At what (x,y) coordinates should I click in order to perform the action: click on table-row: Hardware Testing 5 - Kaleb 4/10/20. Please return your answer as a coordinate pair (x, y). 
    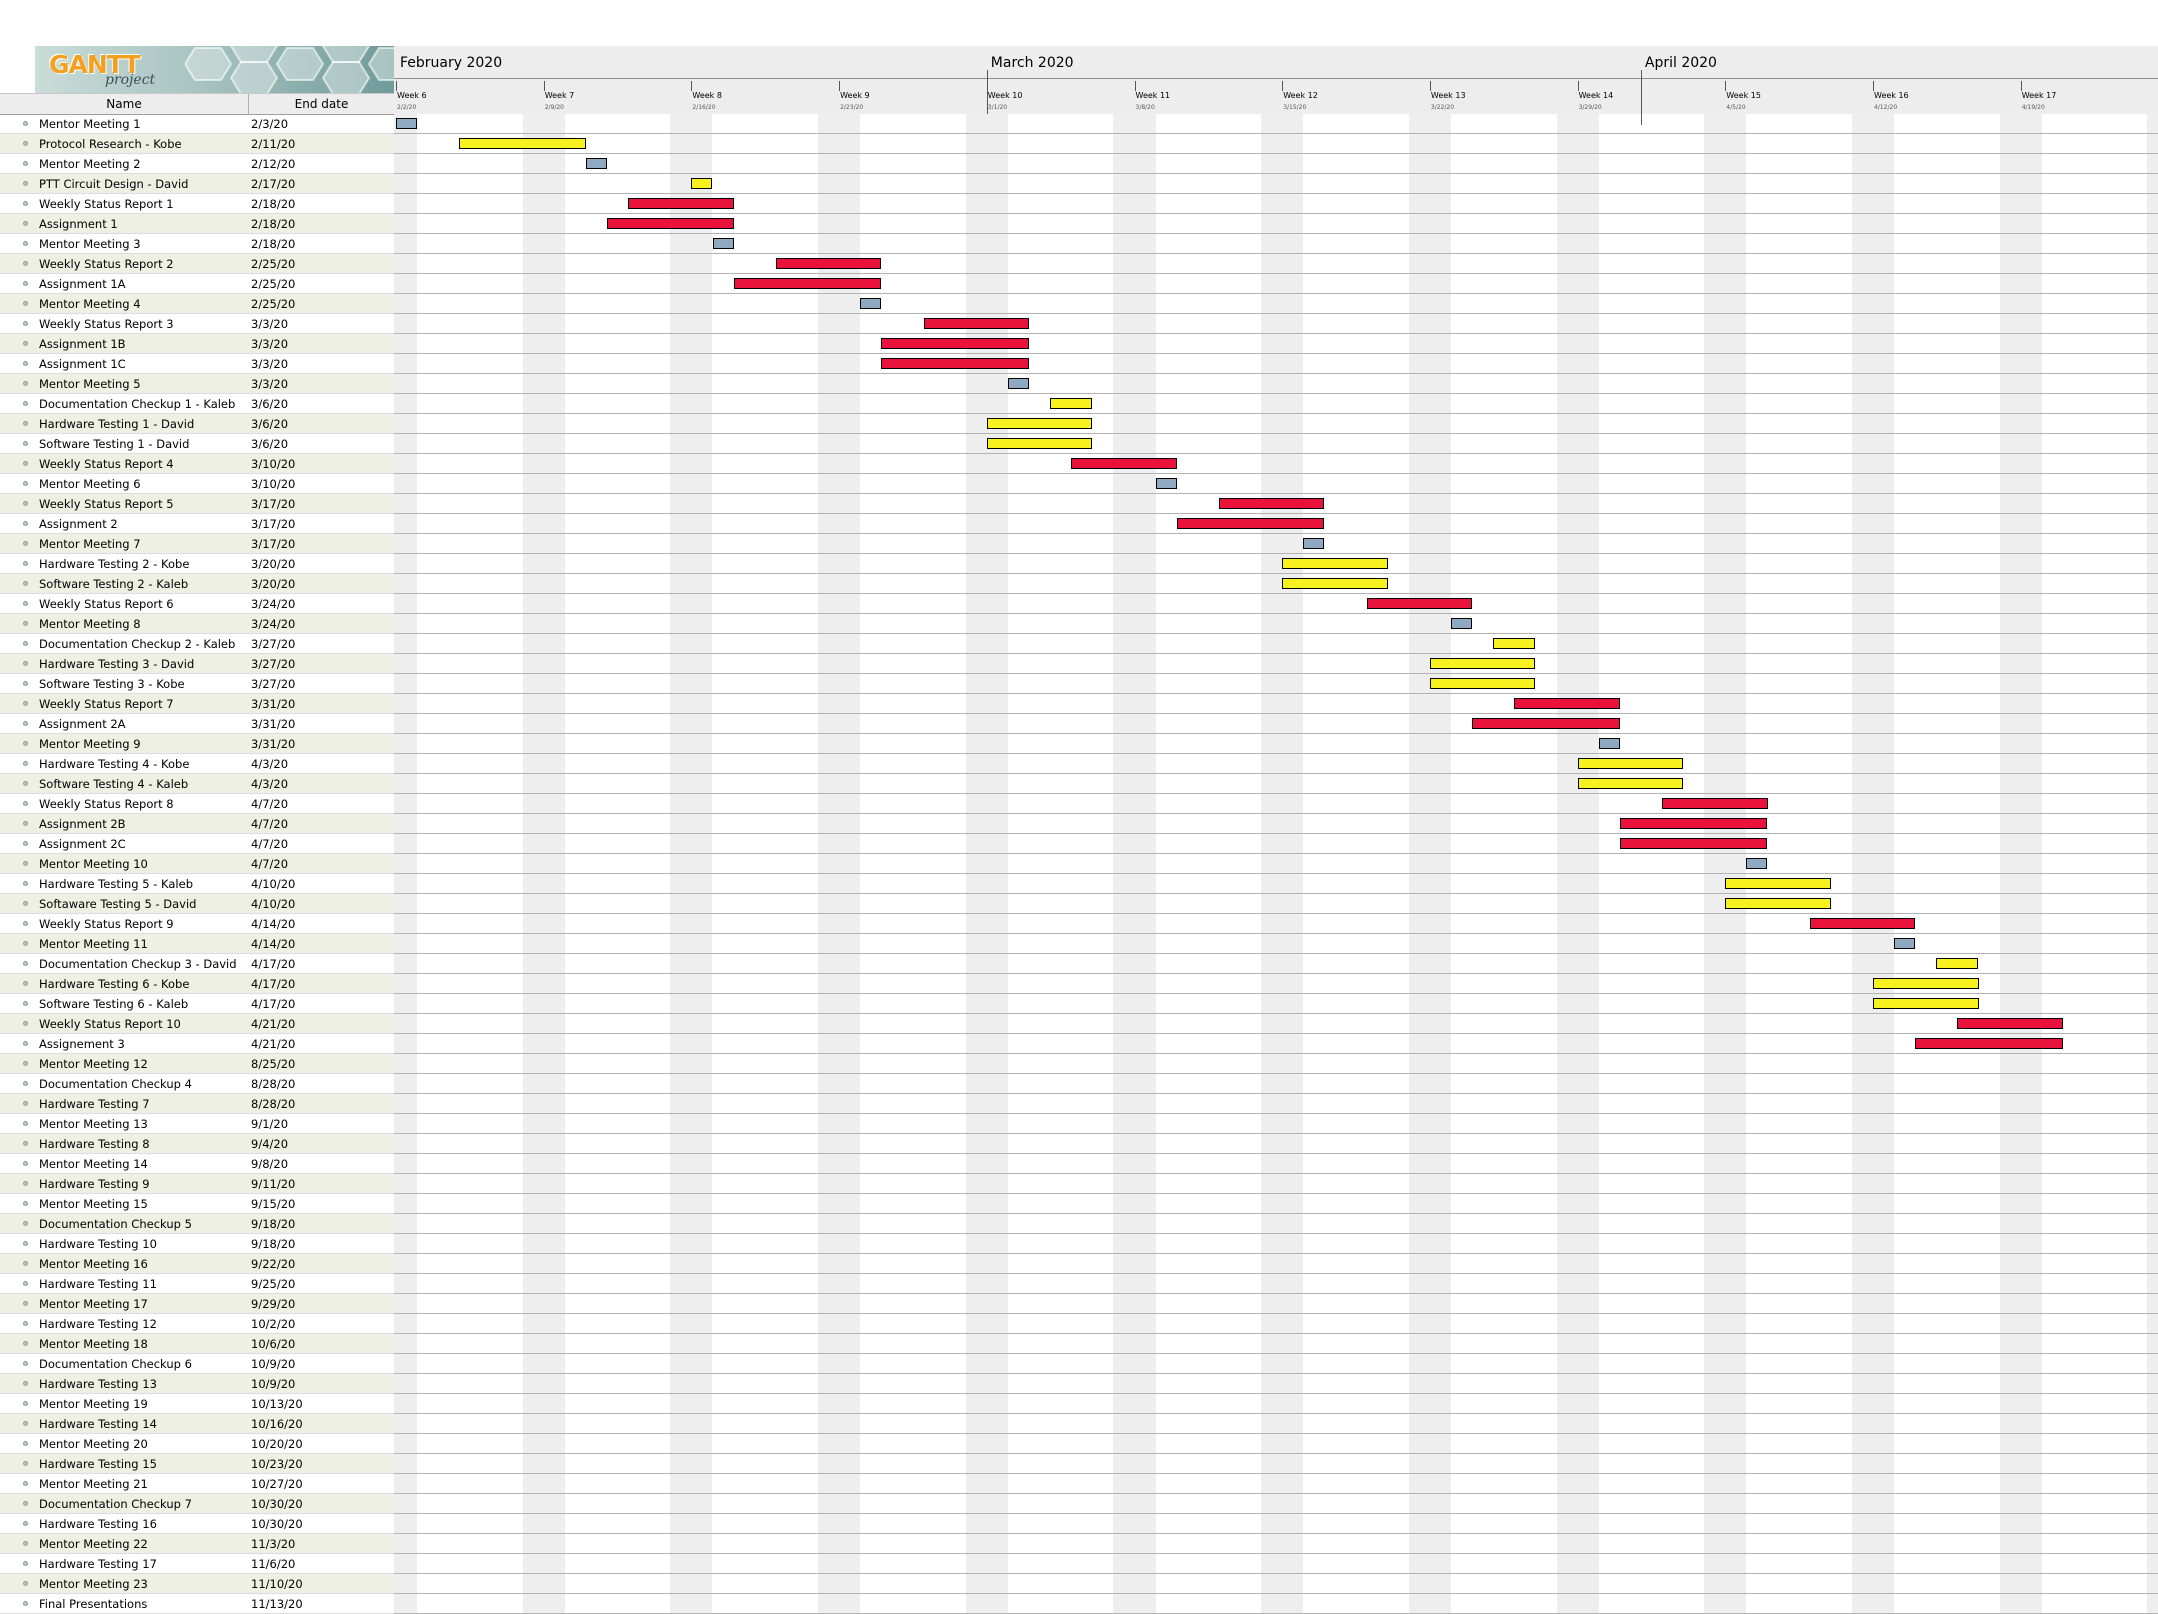
    Looking at the image, I should click on (197, 884).